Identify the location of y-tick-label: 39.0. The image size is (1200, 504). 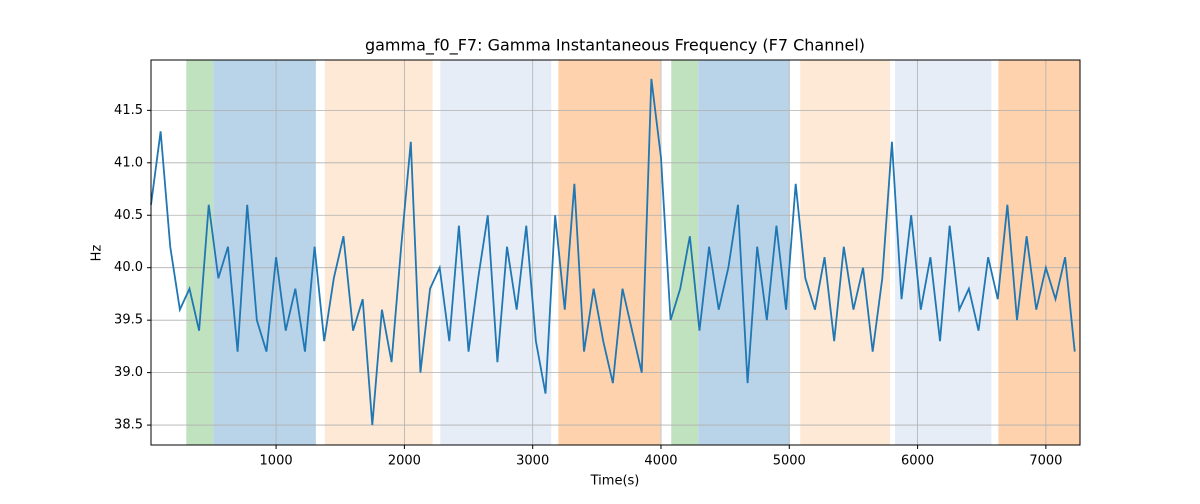
(128, 372).